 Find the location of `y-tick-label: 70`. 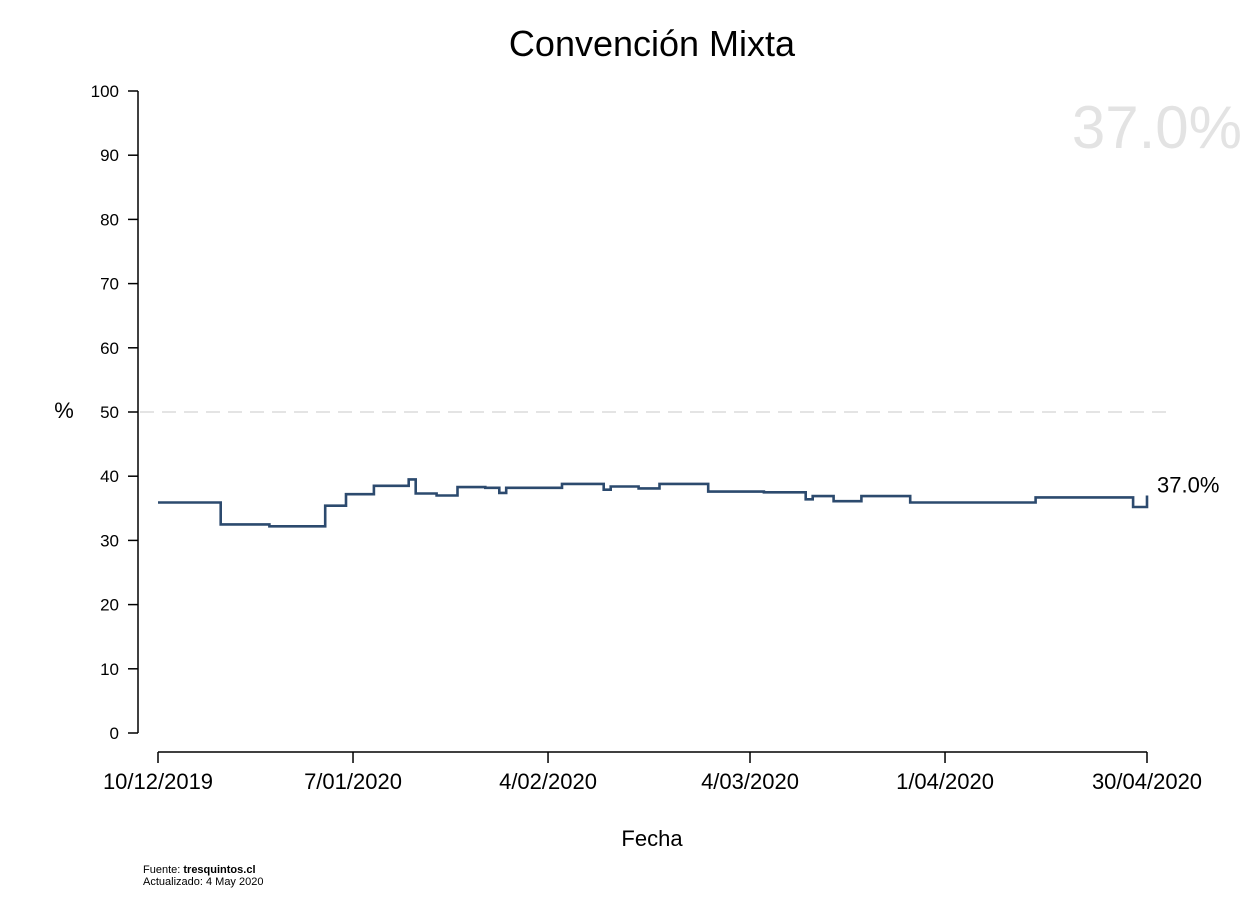

y-tick-label: 70 is located at coordinates (109, 284).